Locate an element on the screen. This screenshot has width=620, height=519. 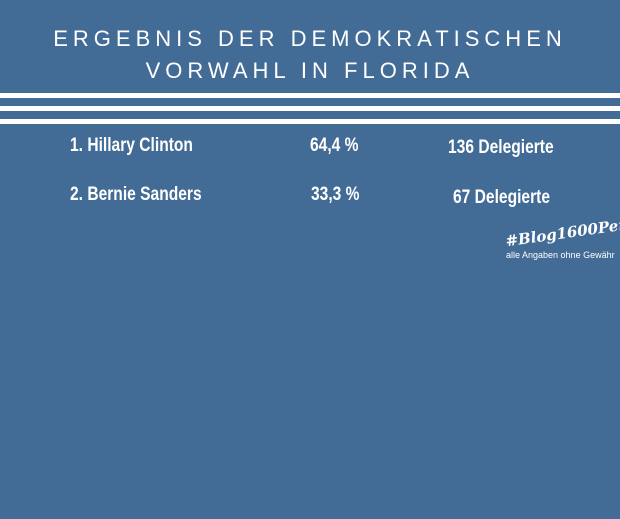
title-line: ERGEBNIS DER DEMOKRATISCHEN is located at coordinates (310, 38).